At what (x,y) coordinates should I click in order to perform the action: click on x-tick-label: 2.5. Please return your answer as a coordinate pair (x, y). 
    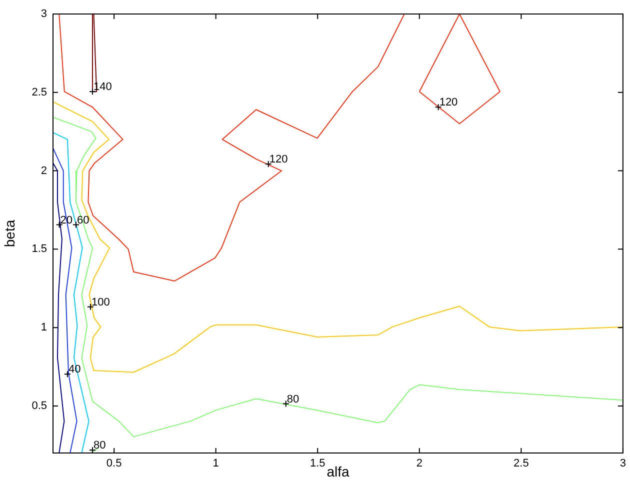
    Looking at the image, I should click on (521, 464).